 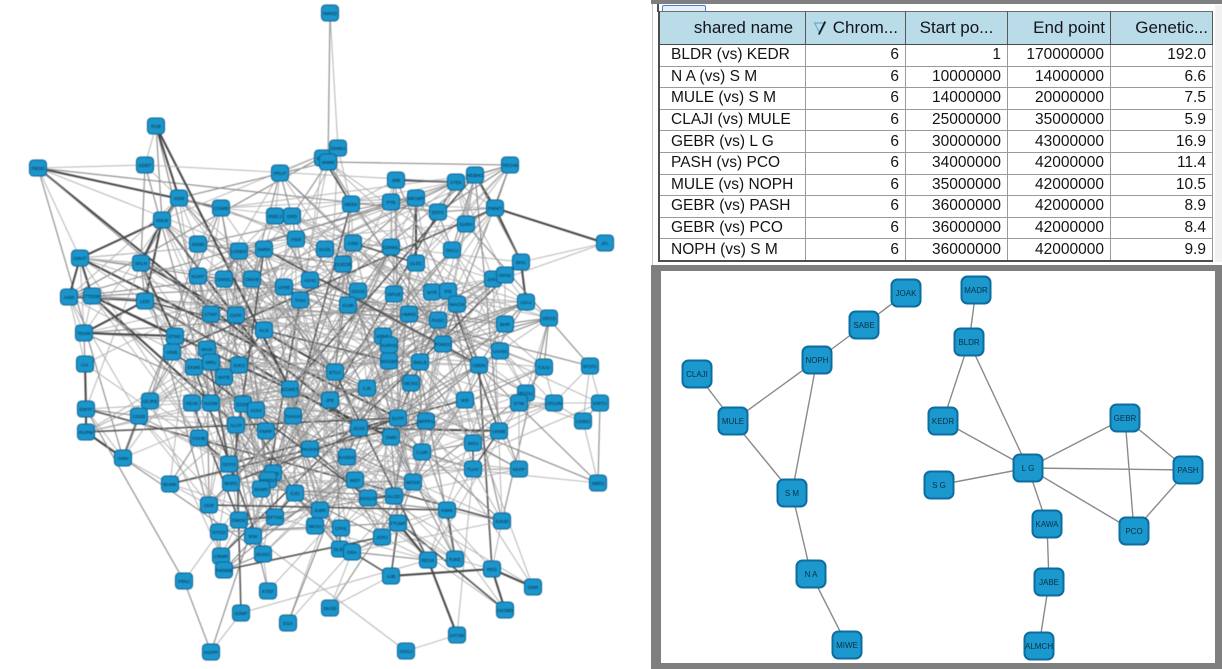 I want to click on svg-text: KADKK, so click(x=347, y=457).